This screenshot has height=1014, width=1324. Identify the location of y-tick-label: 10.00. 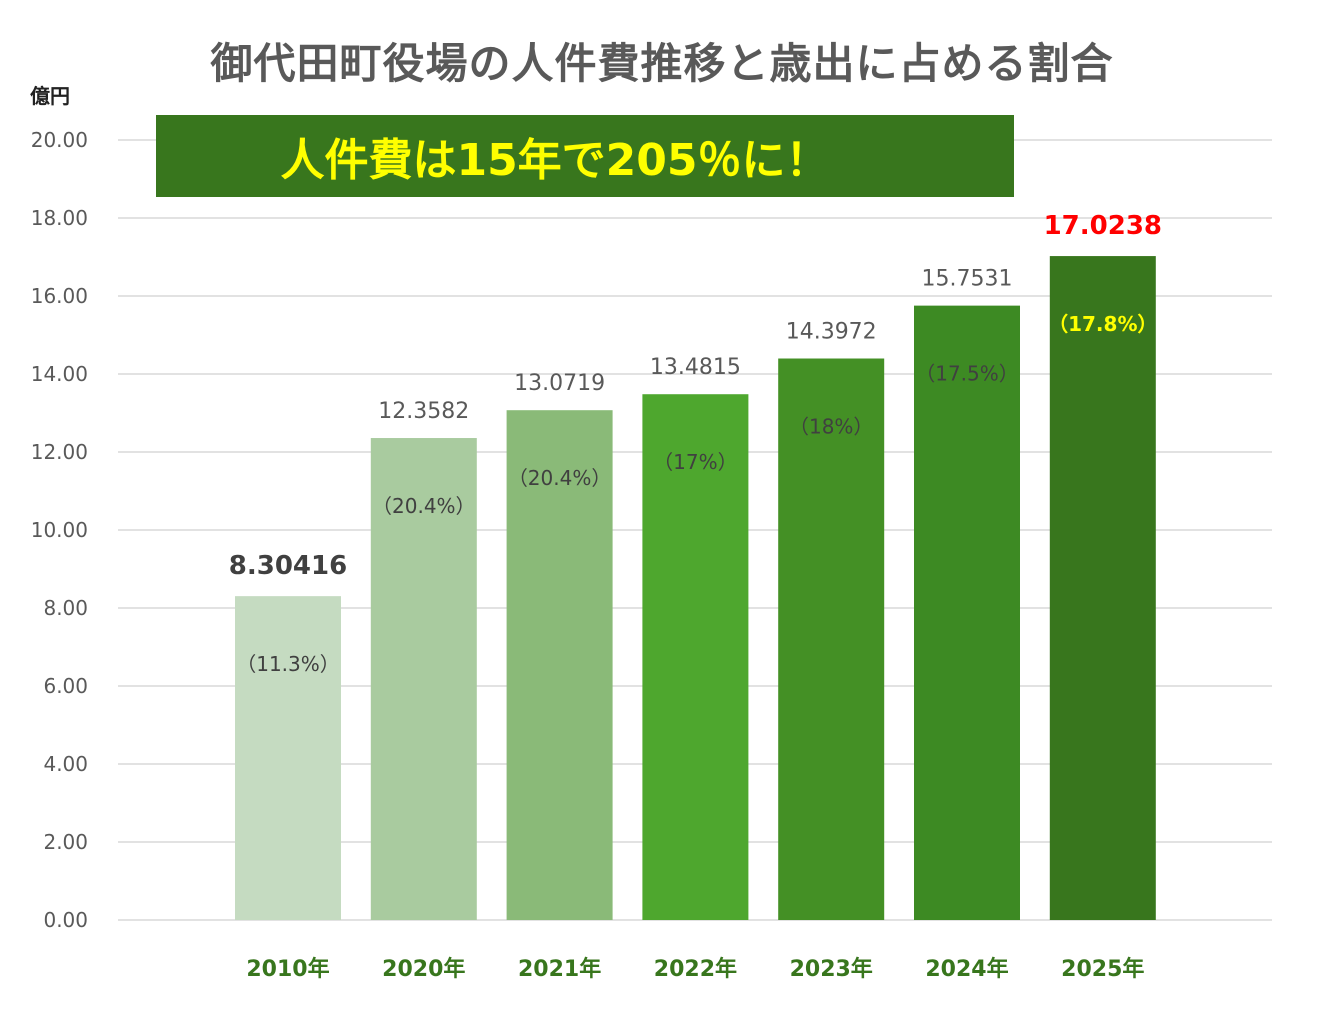
(59, 530).